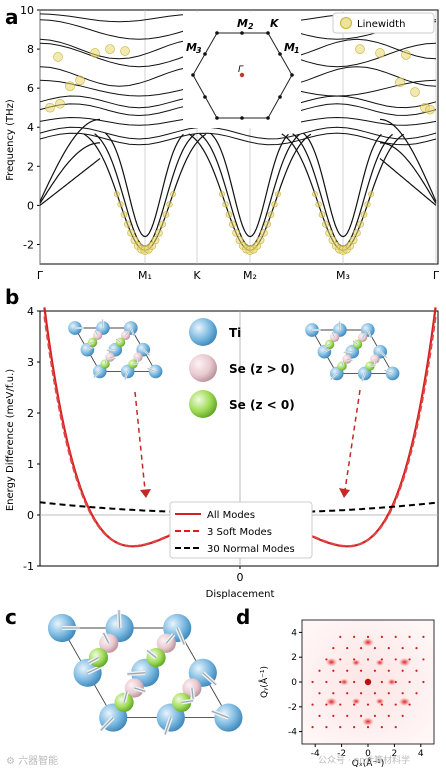  Describe the element at coordinates (250, 275) in the screenshot. I see `xtick-label: M₂` at that location.